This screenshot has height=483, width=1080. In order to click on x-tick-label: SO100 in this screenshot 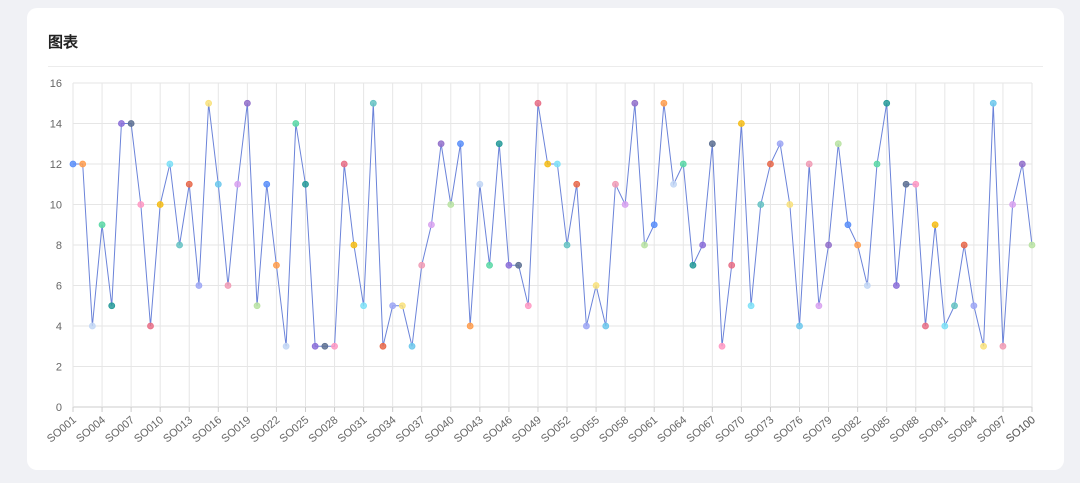, I will do `click(1021, 429)`.